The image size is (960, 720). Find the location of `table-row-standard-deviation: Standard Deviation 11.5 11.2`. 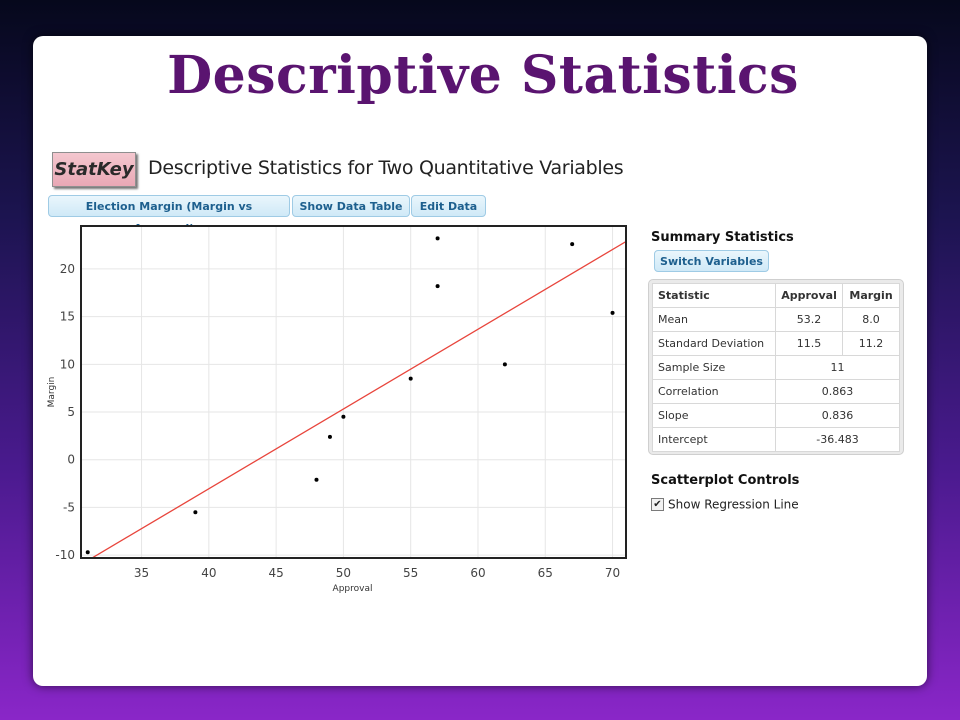

table-row-standard-deviation: Standard Deviation 11.5 11.2 is located at coordinates (775, 343).